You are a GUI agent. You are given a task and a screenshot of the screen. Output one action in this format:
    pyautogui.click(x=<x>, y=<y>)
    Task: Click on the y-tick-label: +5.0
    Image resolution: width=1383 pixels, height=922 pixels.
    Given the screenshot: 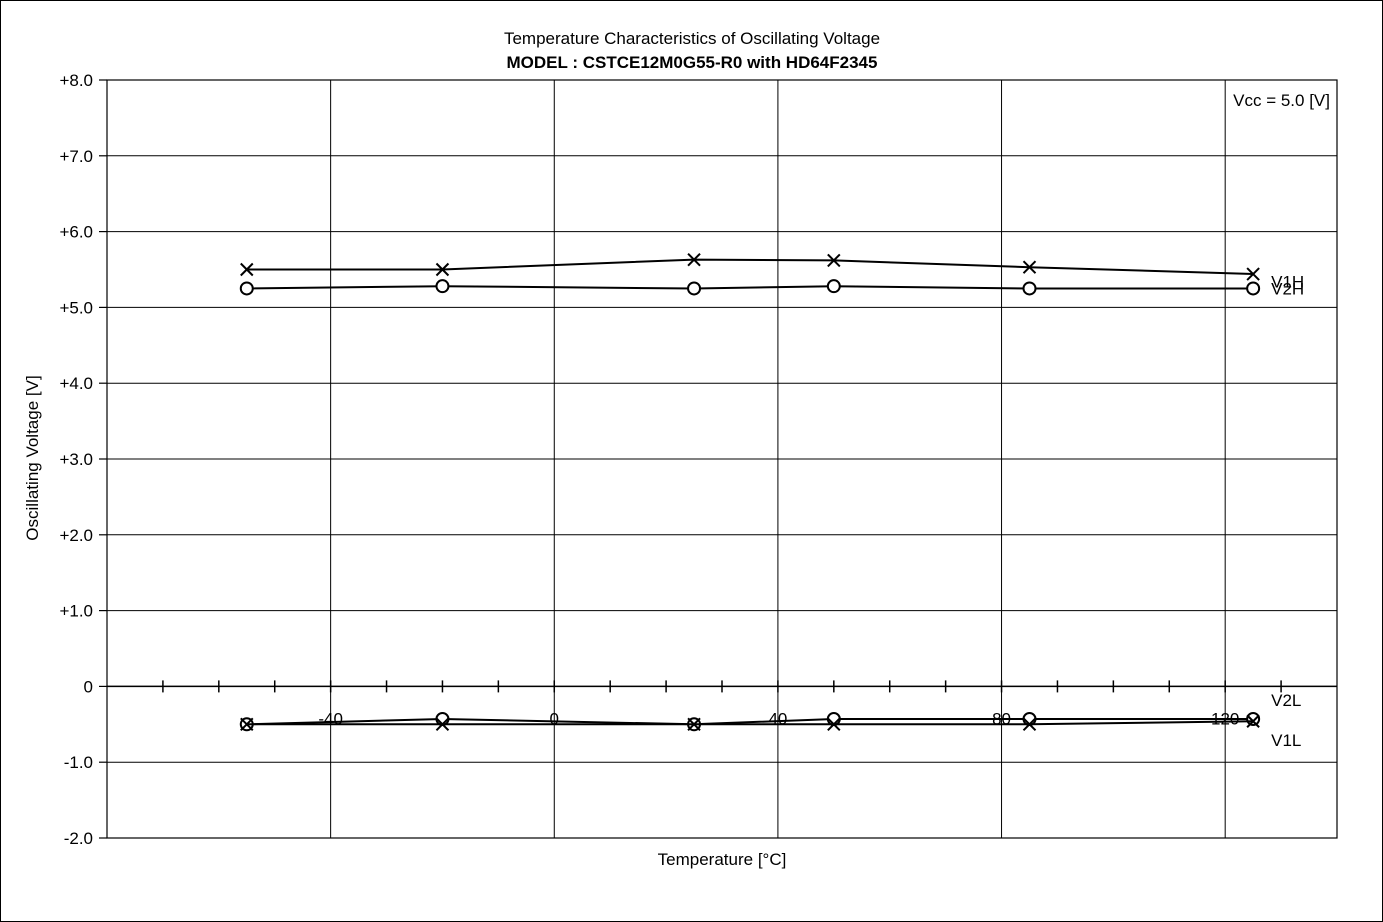 What is the action you would take?
    pyautogui.click(x=76, y=307)
    